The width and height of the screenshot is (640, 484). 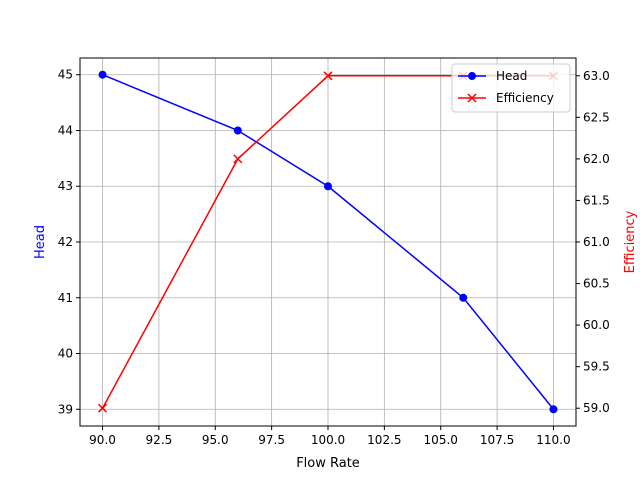 I want to click on y-tick-label: 40, so click(x=65, y=354).